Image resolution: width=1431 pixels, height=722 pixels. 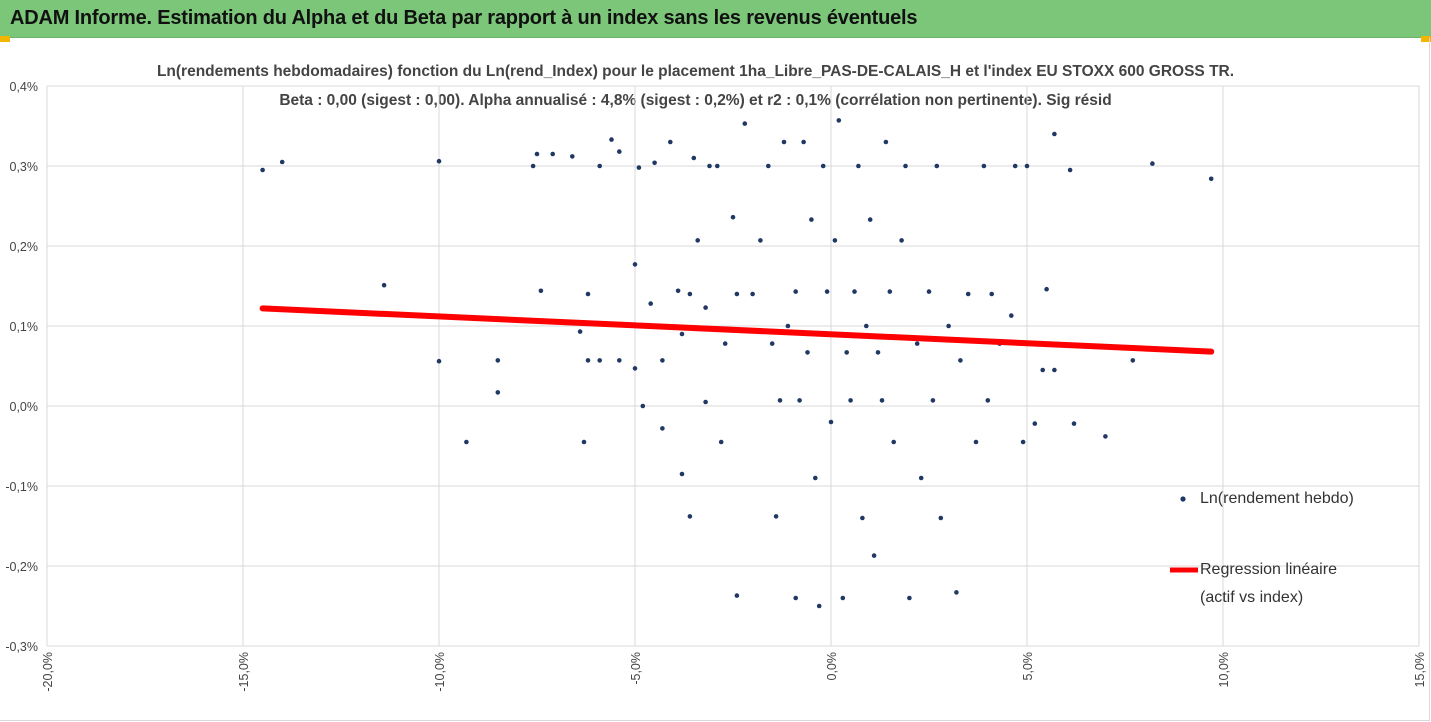 What do you see at coordinates (24, 167) in the screenshot?
I see `y-tick-label: 0,3%` at bounding box center [24, 167].